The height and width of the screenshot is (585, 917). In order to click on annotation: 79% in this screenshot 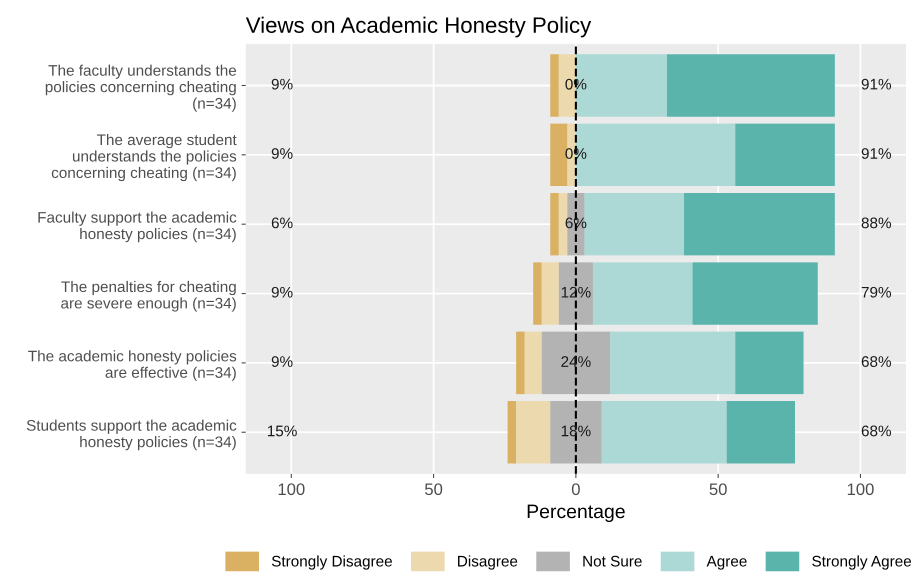, I will do `click(877, 292)`.